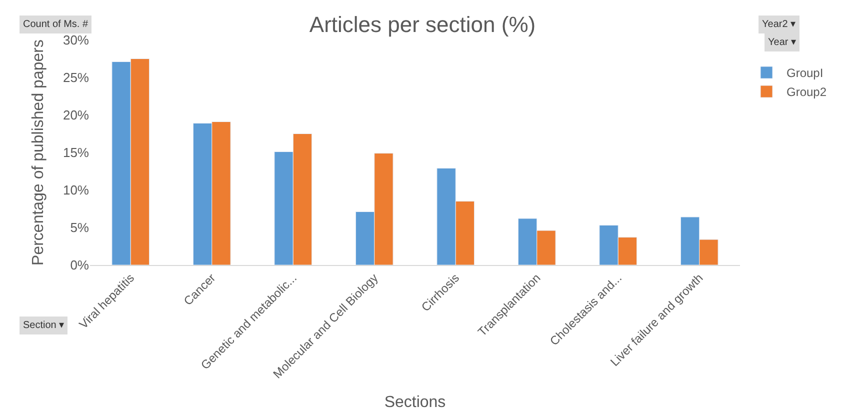  I want to click on y-tick-label: 30%, so click(76, 40).